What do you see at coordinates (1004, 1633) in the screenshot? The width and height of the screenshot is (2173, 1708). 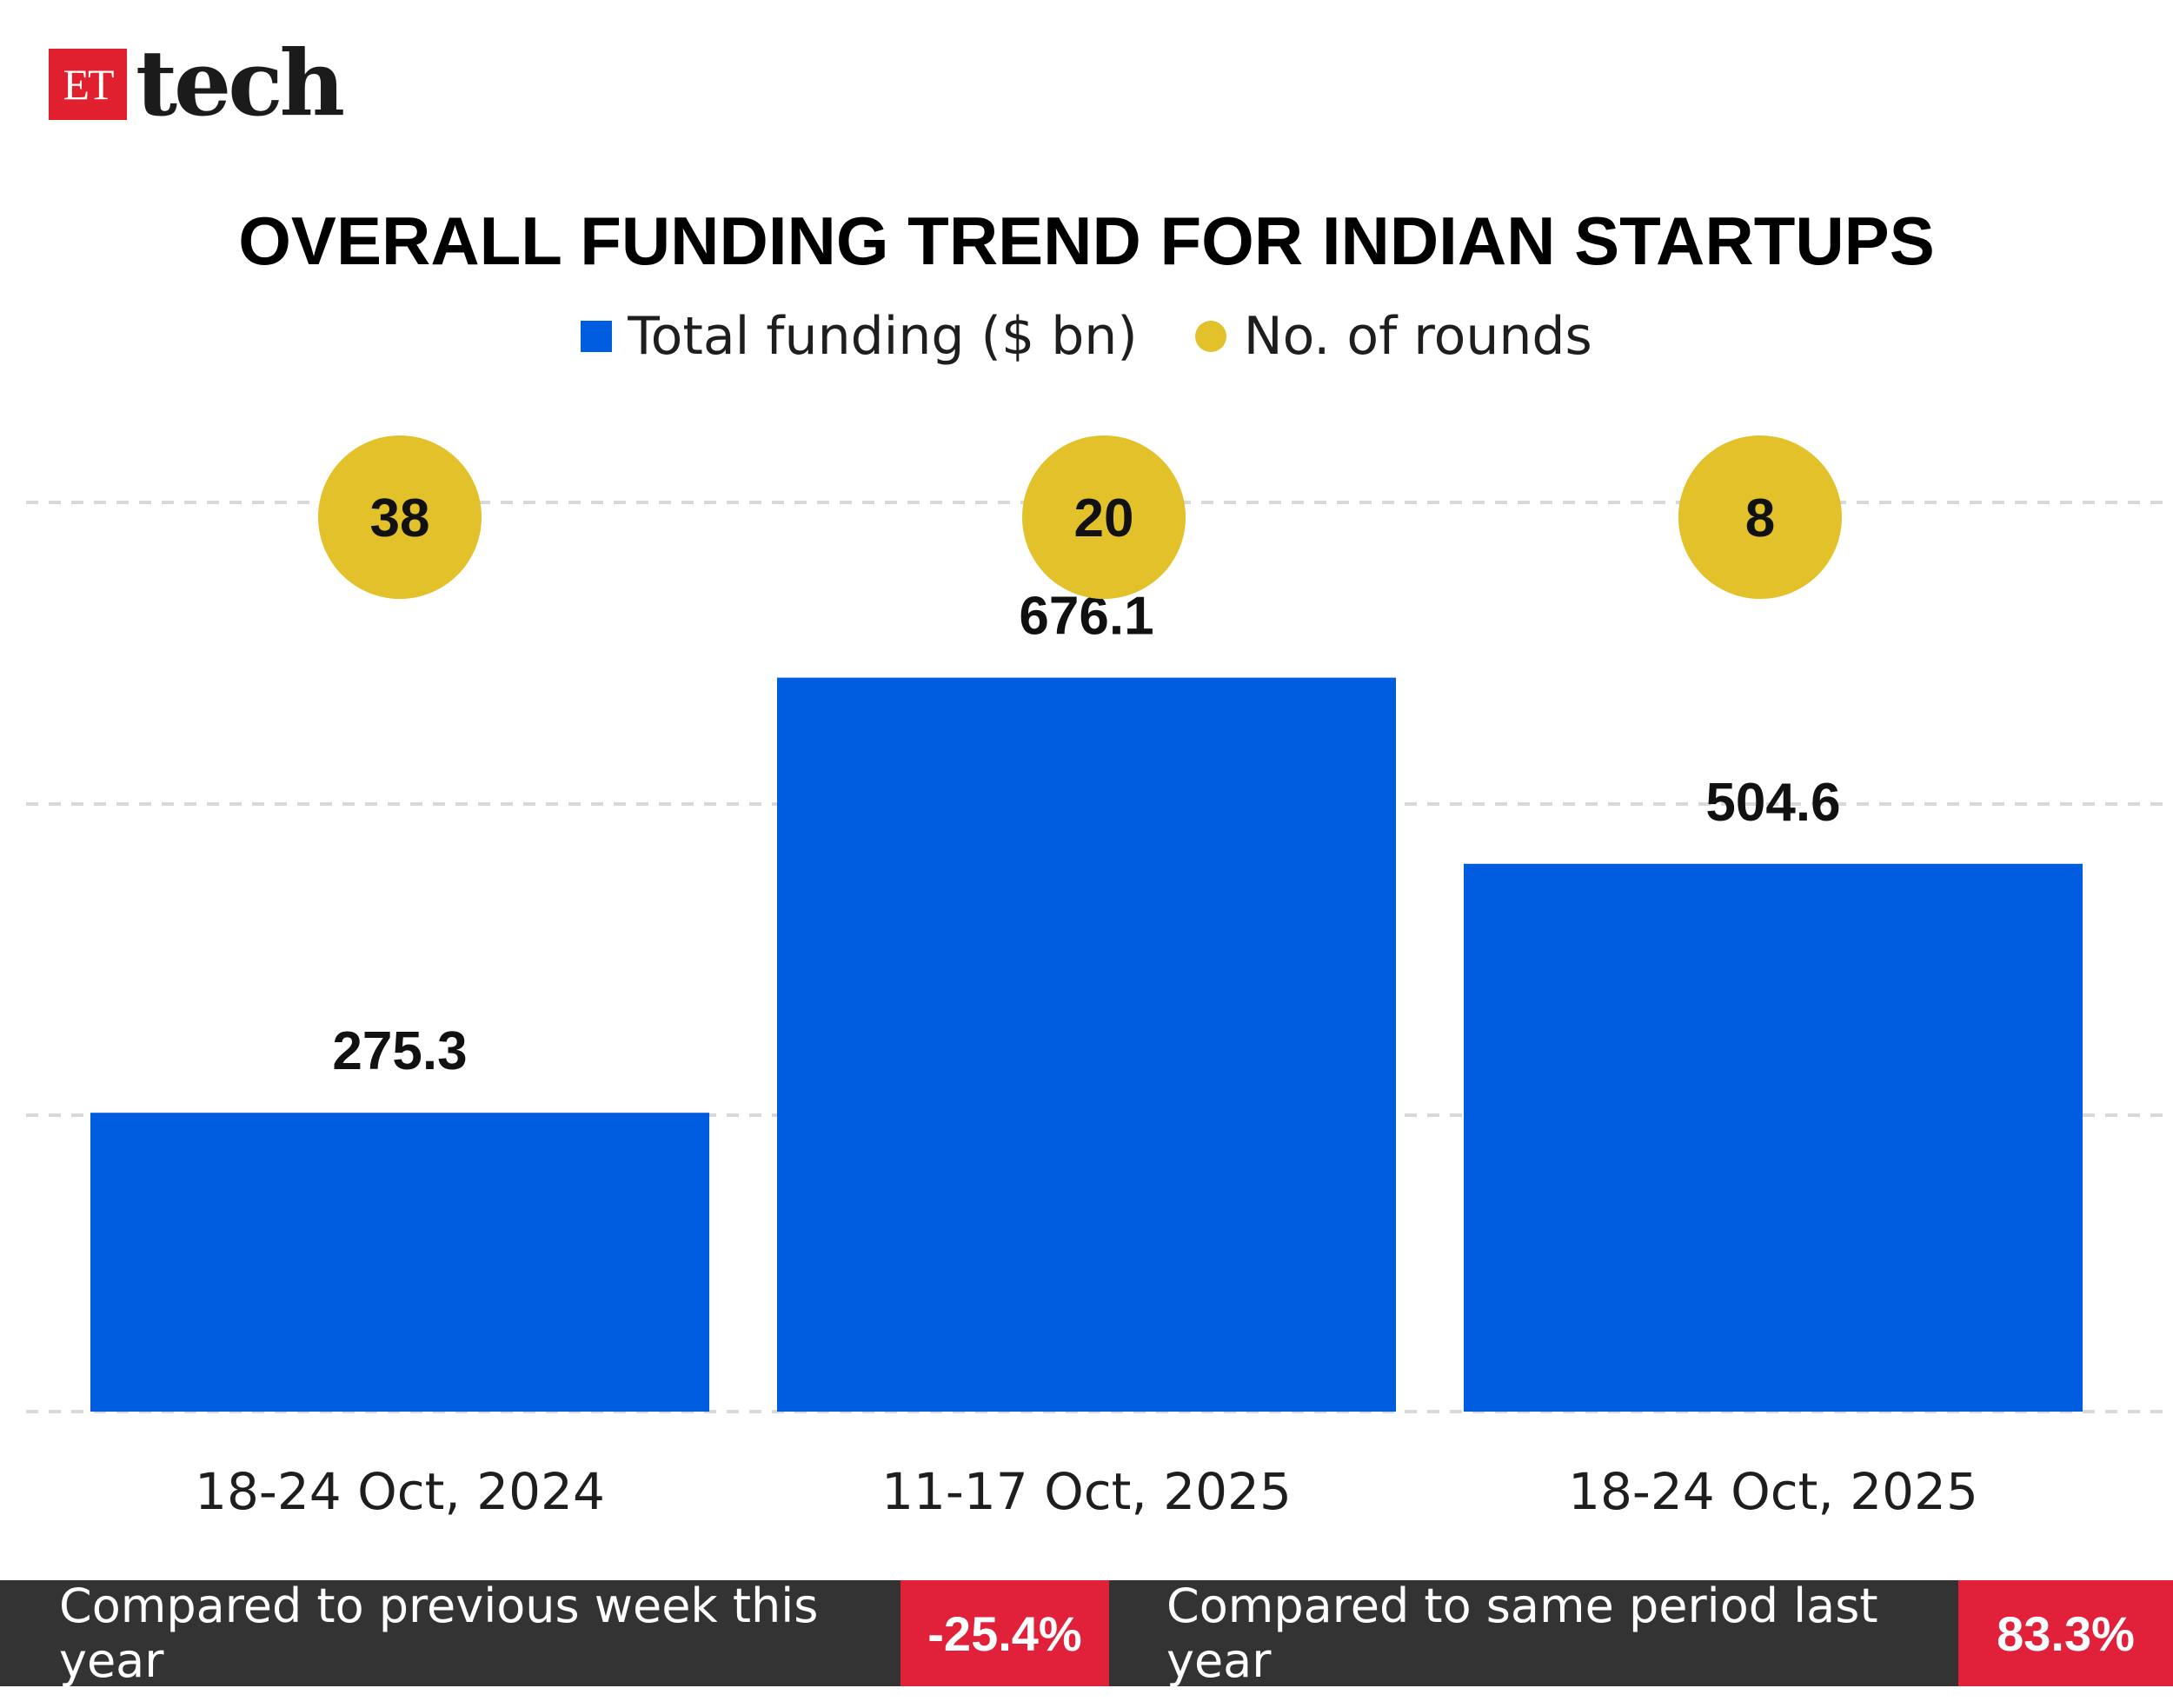 I see `footer-value-previous-week: -25.4%` at bounding box center [1004, 1633].